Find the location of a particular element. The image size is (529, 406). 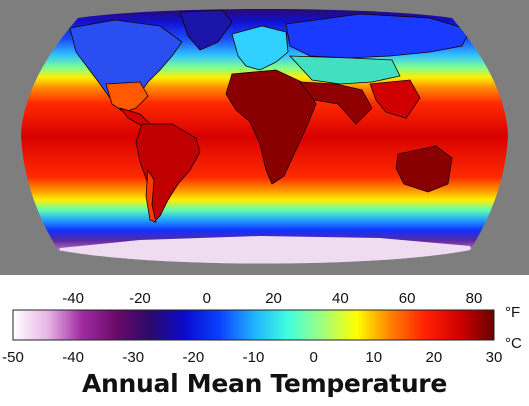

celsius-unit: °C is located at coordinates (513, 343).